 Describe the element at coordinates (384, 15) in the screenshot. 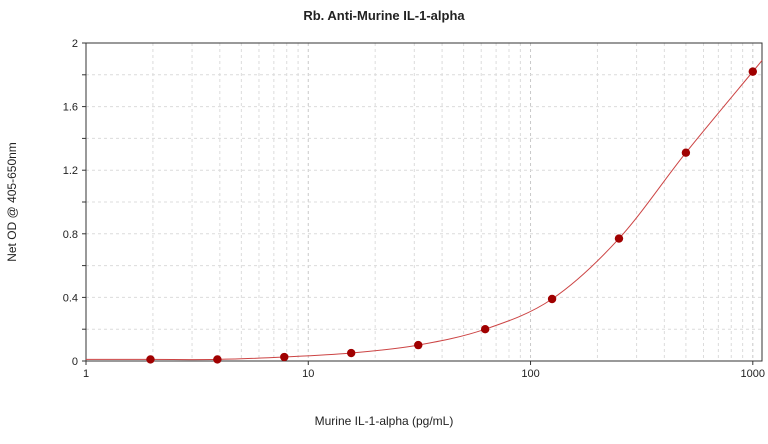

I see `chart-title: Rb. Anti-Murine IL-1-alpha` at that location.